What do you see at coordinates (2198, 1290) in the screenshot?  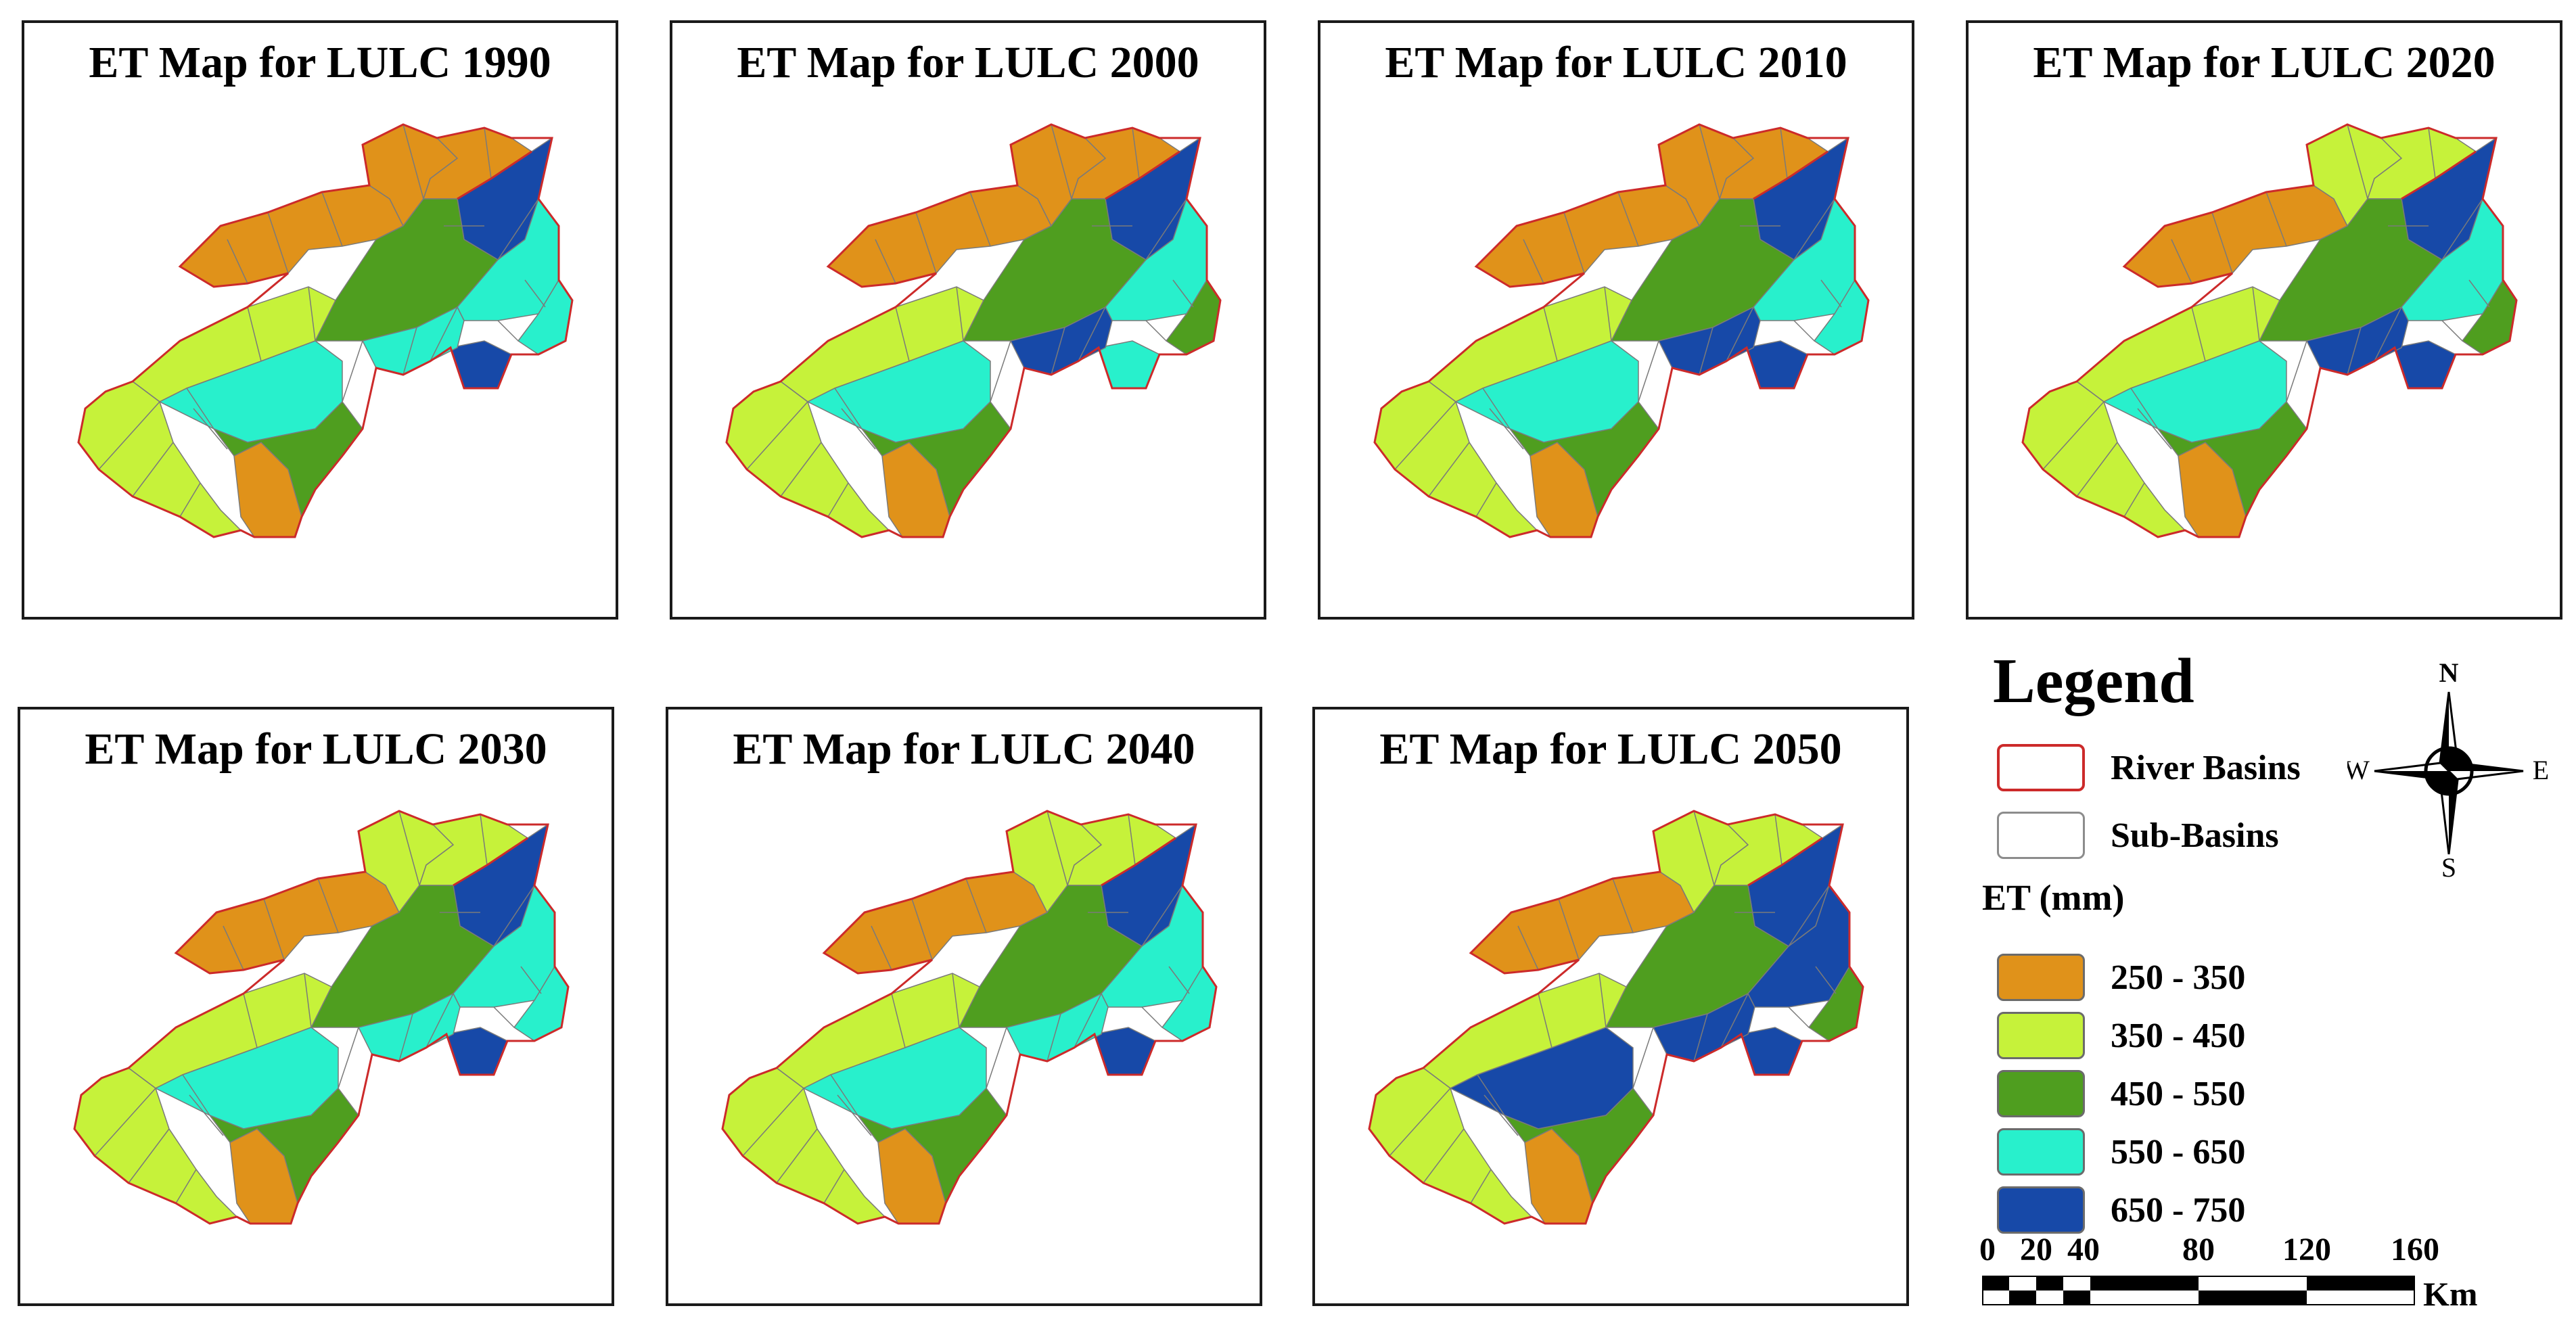 I see `scale-bar-graphic` at bounding box center [2198, 1290].